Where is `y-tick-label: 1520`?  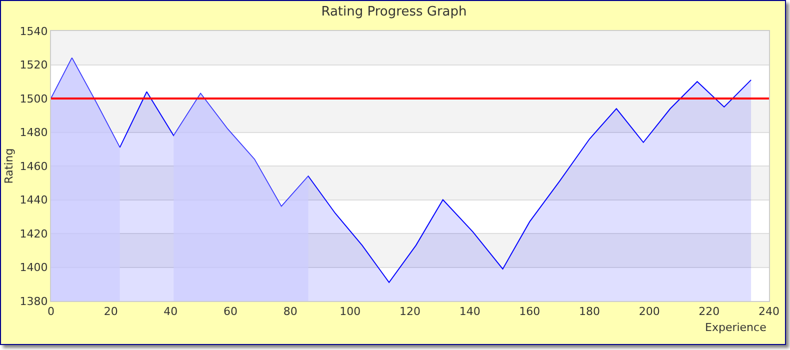 y-tick-label: 1520 is located at coordinates (34, 65).